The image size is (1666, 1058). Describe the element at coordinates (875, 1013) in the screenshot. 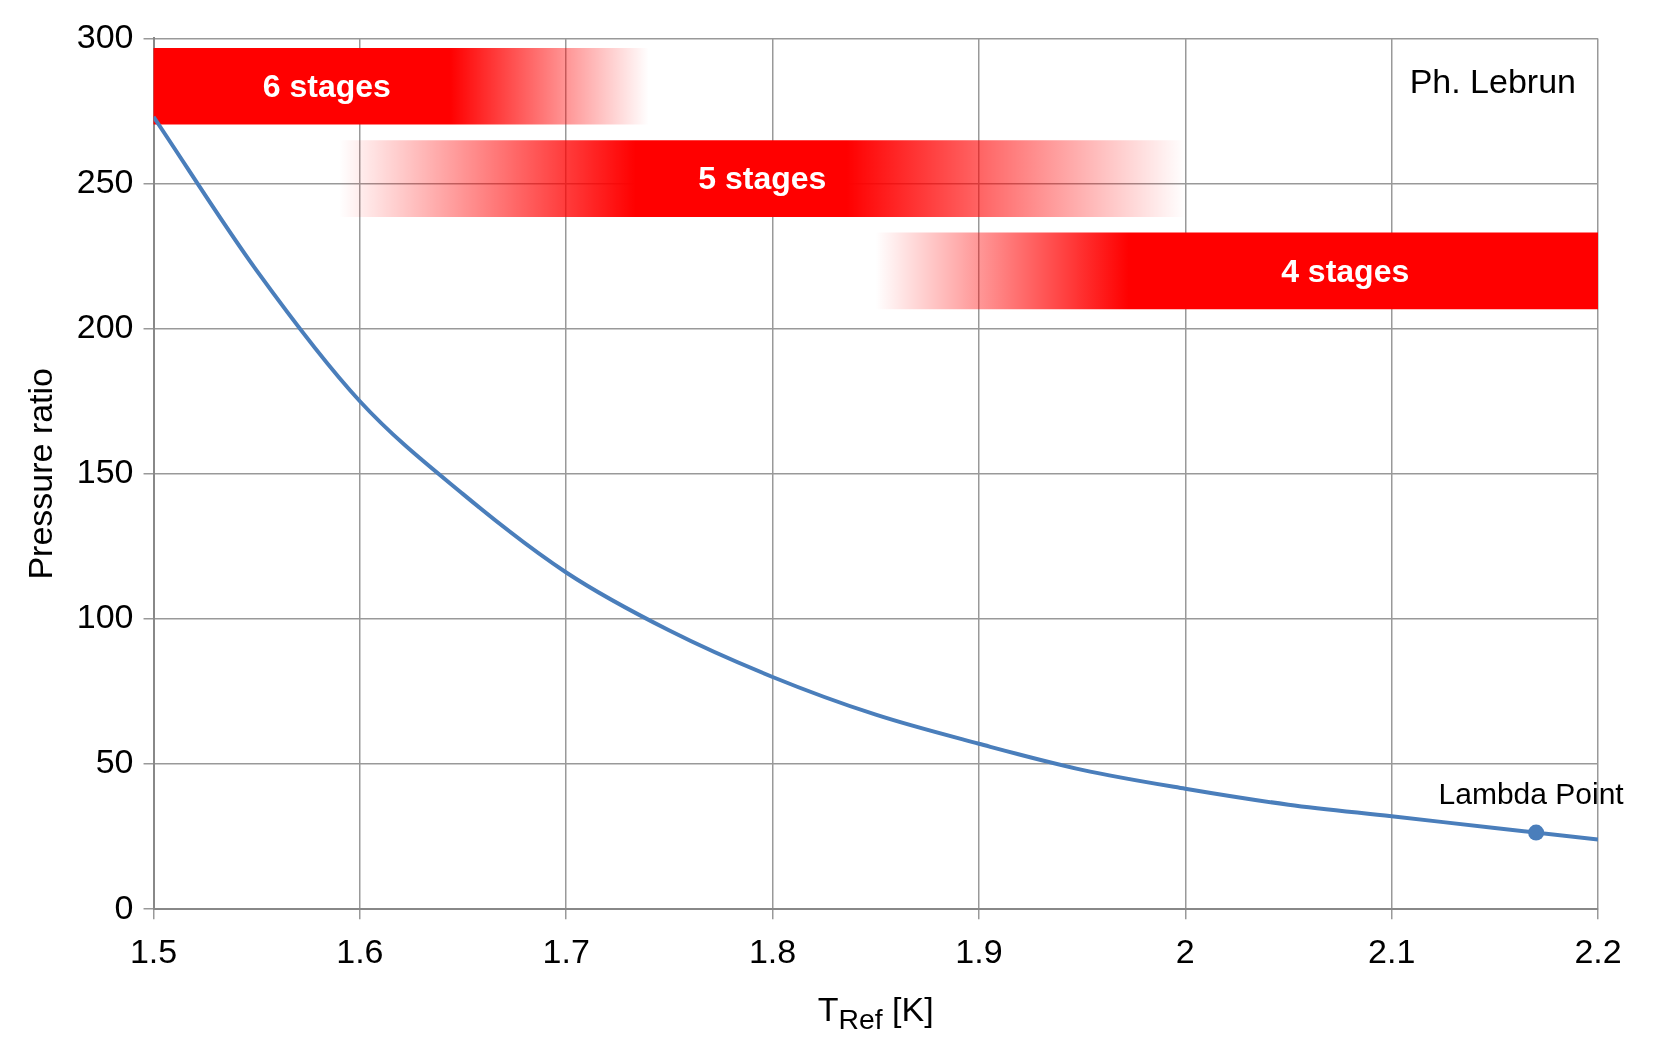

I see `x-axis-title: T$_{Ref}$ [K]` at that location.